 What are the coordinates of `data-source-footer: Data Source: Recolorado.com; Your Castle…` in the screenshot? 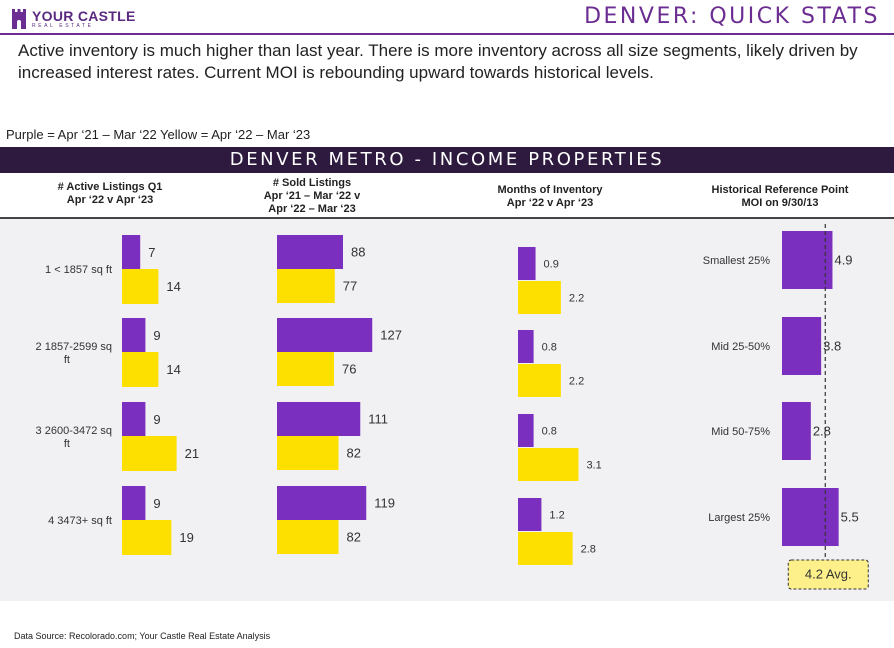 It's located at (142, 636).